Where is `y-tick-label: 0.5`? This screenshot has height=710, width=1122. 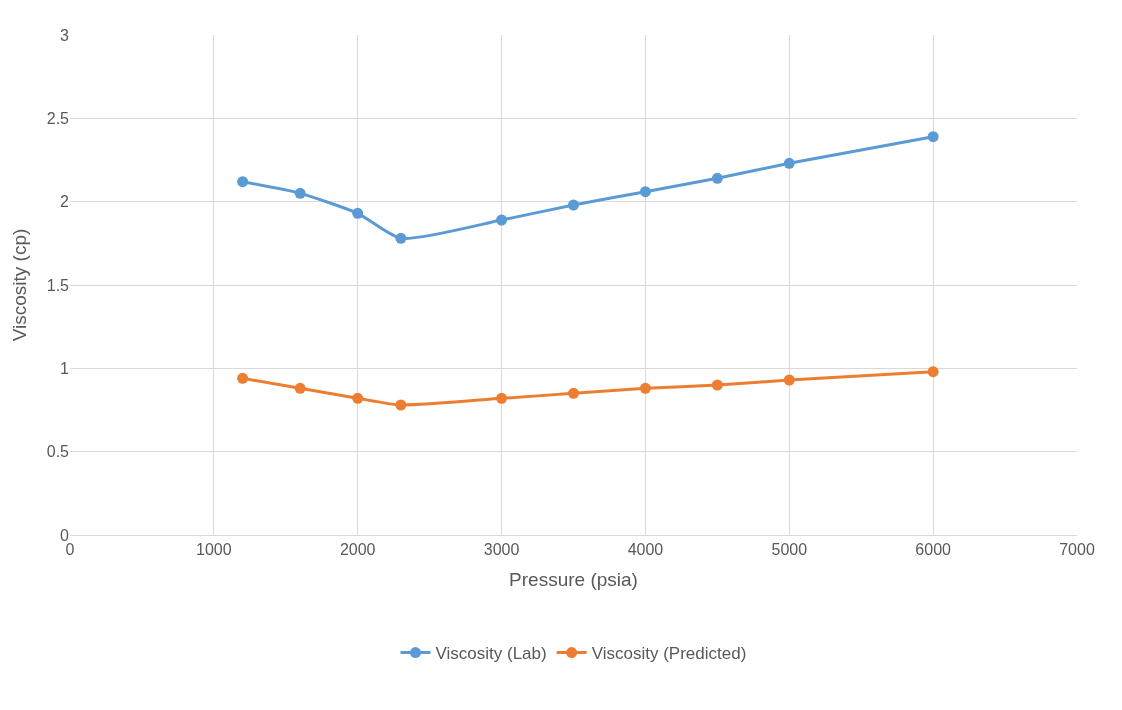
y-tick-label: 0.5 is located at coordinates (58, 452).